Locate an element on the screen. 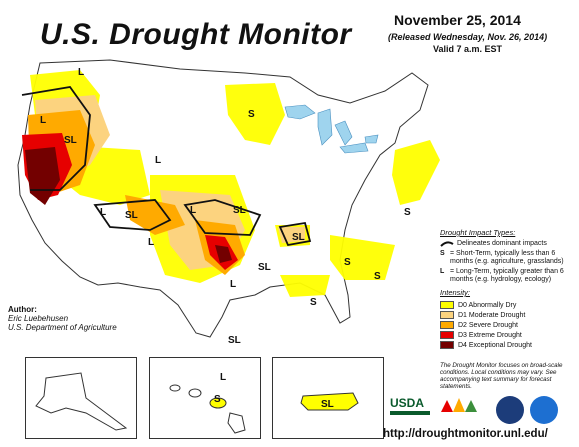 This screenshot has height=447, width=579. puerto-rico-inset: SL is located at coordinates (328, 398).